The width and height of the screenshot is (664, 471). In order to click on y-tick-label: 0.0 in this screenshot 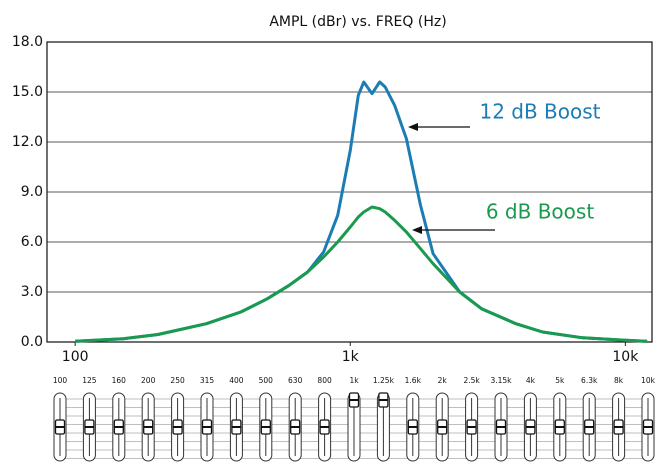, I will do `click(32, 342)`.